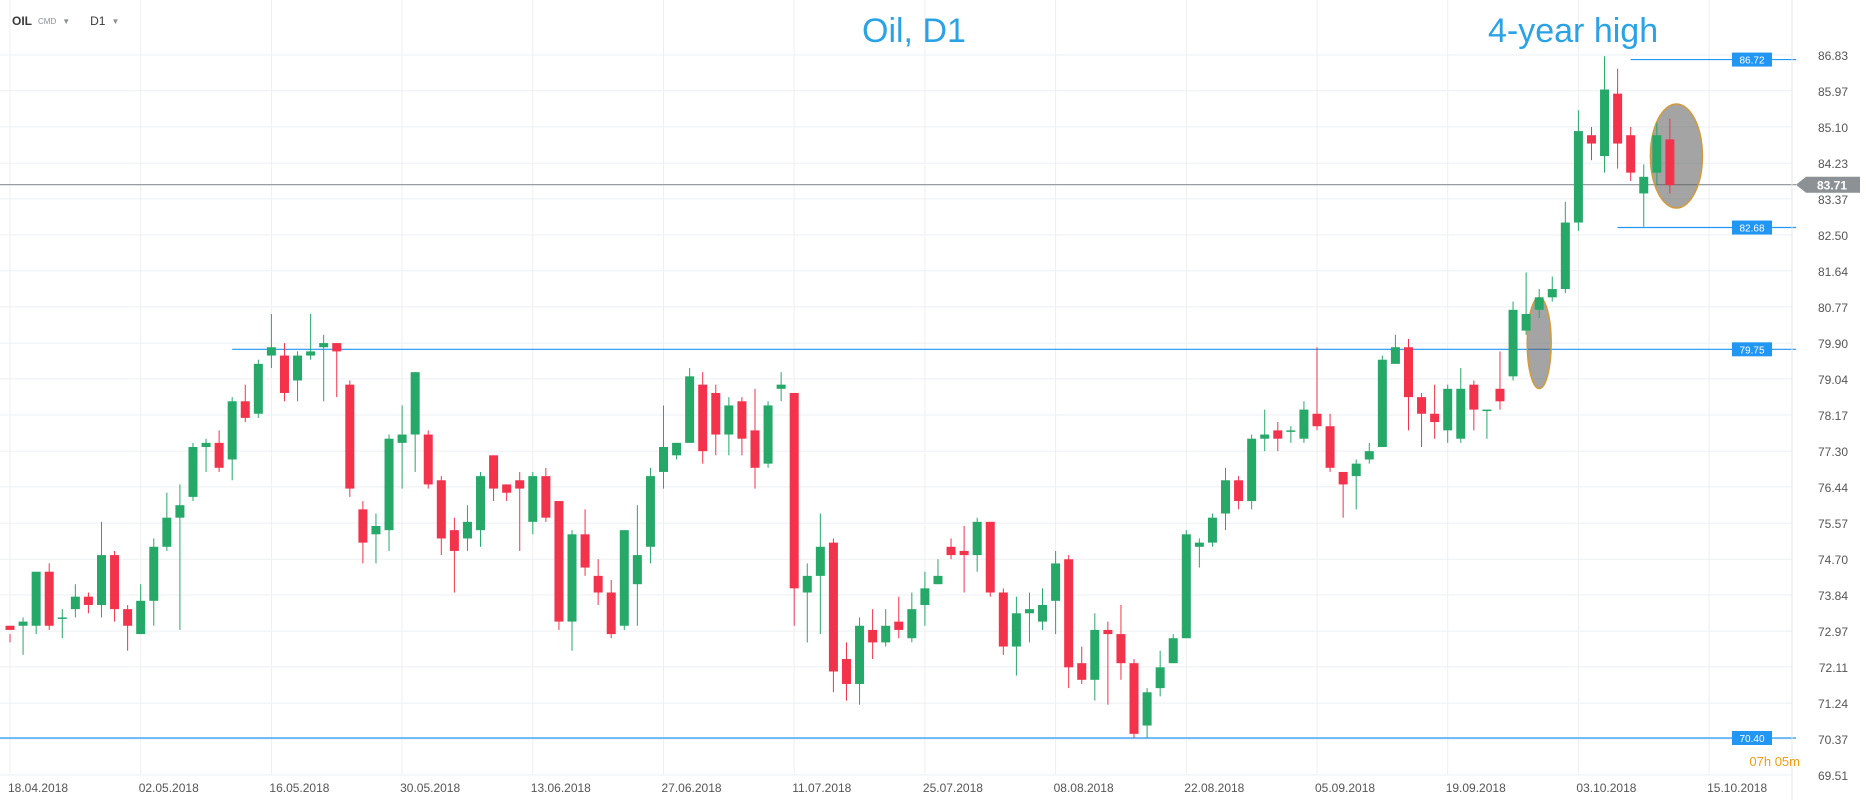  What do you see at coordinates (1615, 246) in the screenshot?
I see `highlight-ellipses` at bounding box center [1615, 246].